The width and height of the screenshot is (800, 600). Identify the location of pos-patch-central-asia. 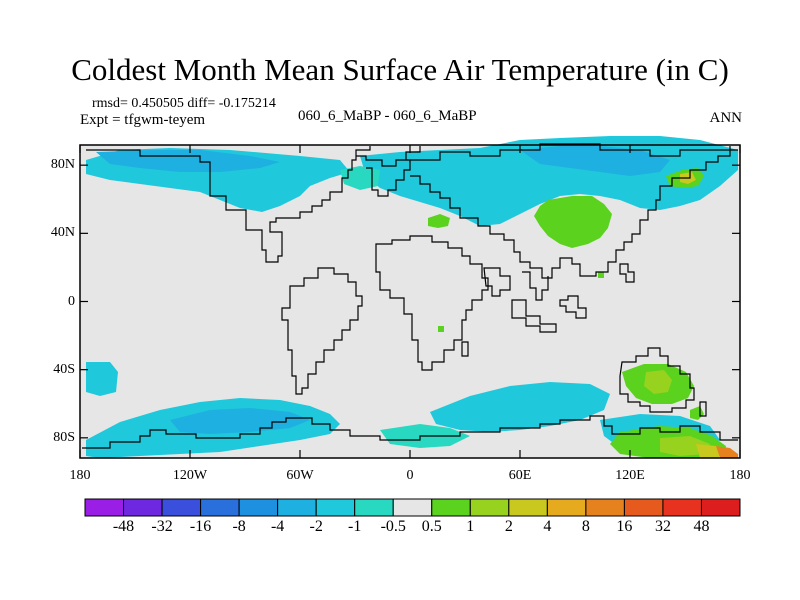
(573, 222).